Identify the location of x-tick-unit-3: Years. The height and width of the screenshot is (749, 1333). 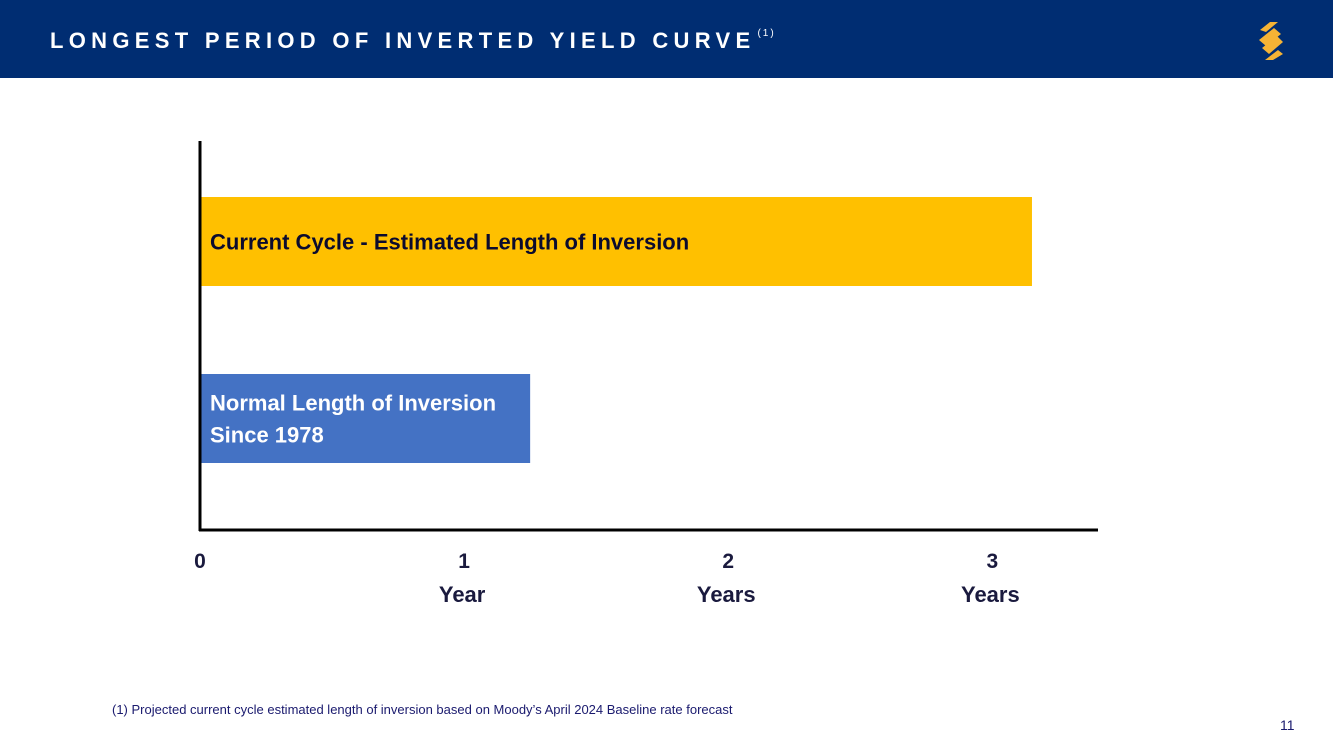
(990, 594).